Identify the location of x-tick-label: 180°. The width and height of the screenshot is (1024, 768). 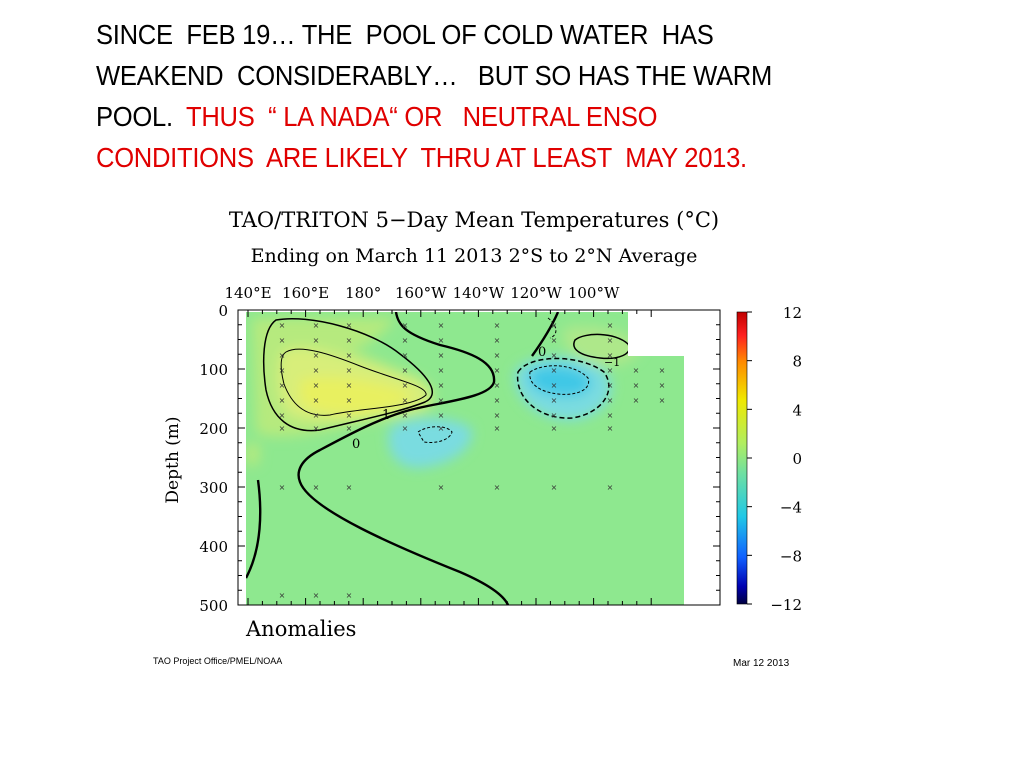
(363, 293).